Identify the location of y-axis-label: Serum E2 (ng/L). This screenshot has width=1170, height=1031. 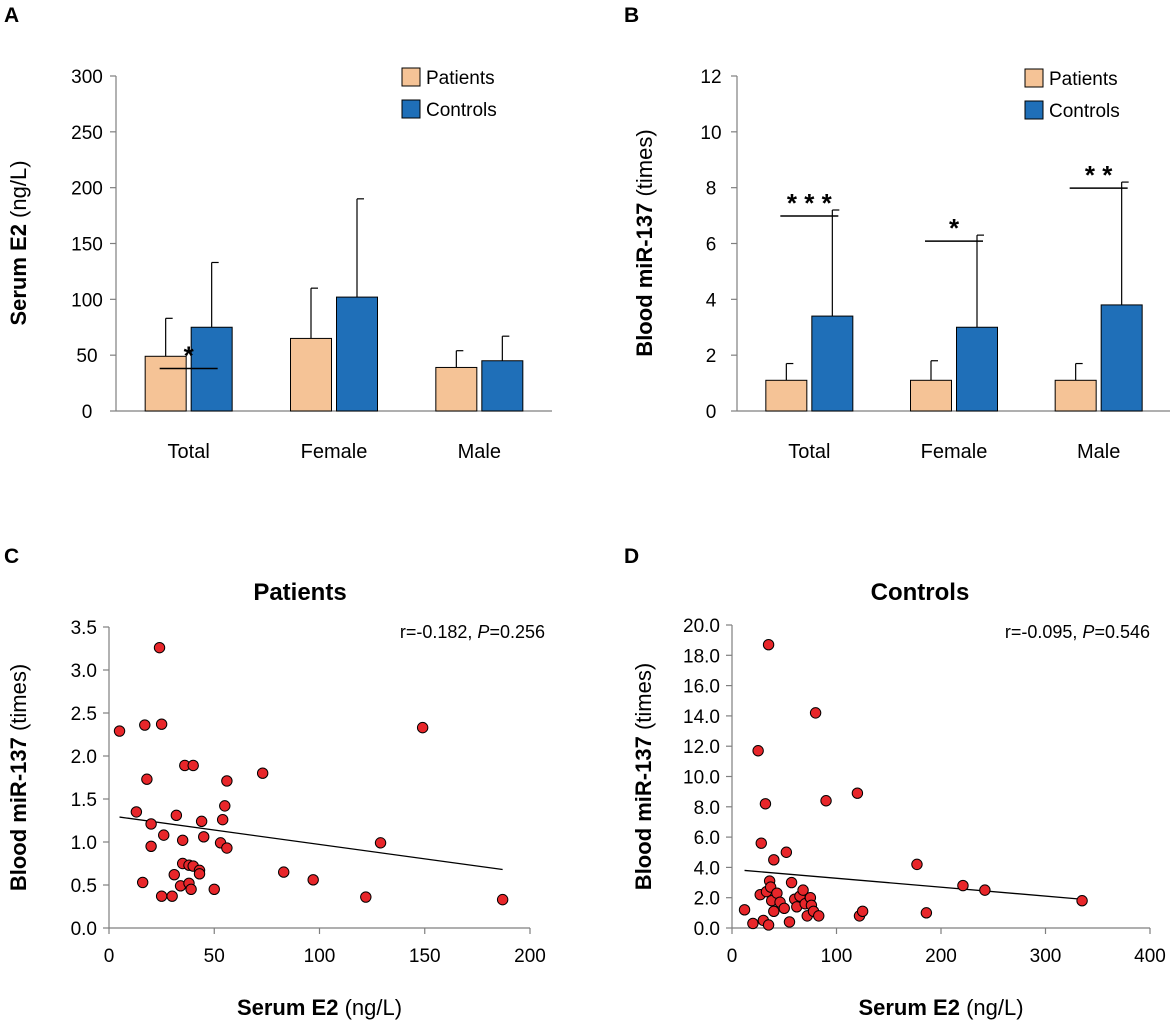
(18, 242).